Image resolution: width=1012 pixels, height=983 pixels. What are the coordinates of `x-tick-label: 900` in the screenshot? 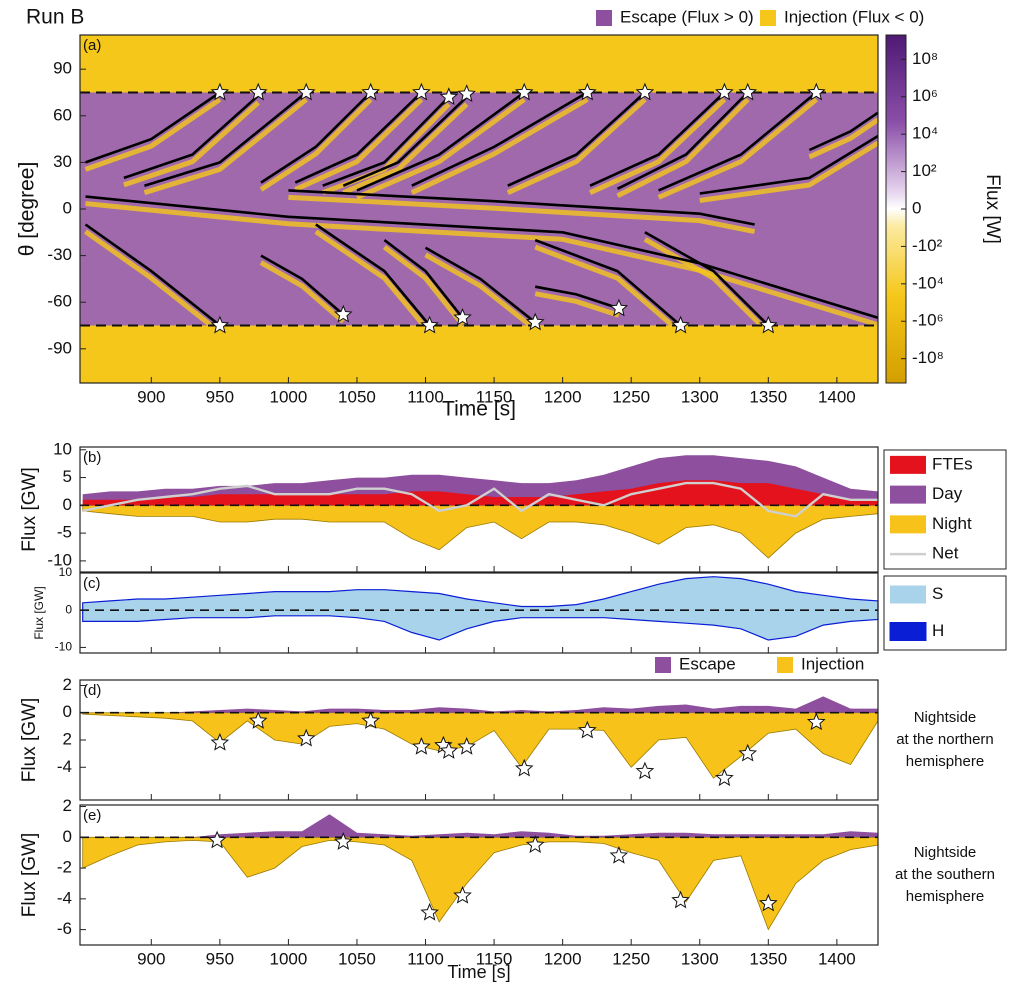 It's located at (151, 958).